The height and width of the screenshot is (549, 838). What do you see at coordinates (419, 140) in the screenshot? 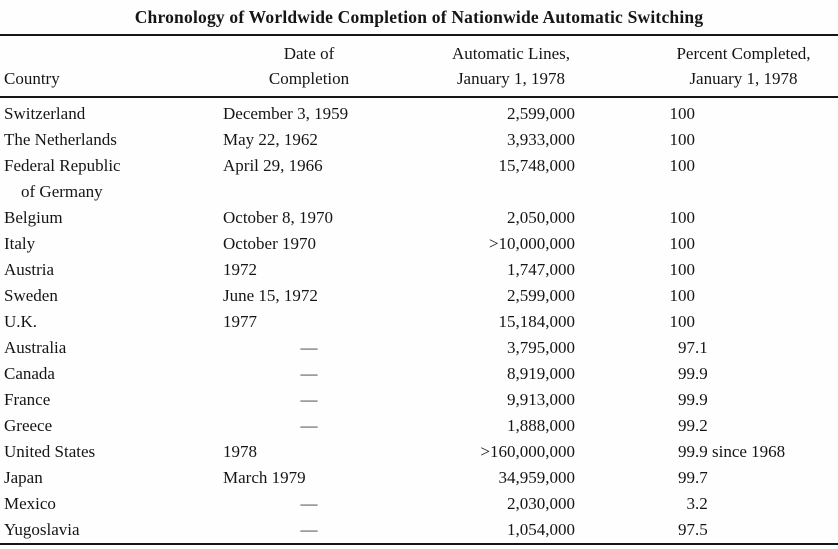
I see `table-row: The Netherlands May 22, 1962 3,933,000 100` at bounding box center [419, 140].